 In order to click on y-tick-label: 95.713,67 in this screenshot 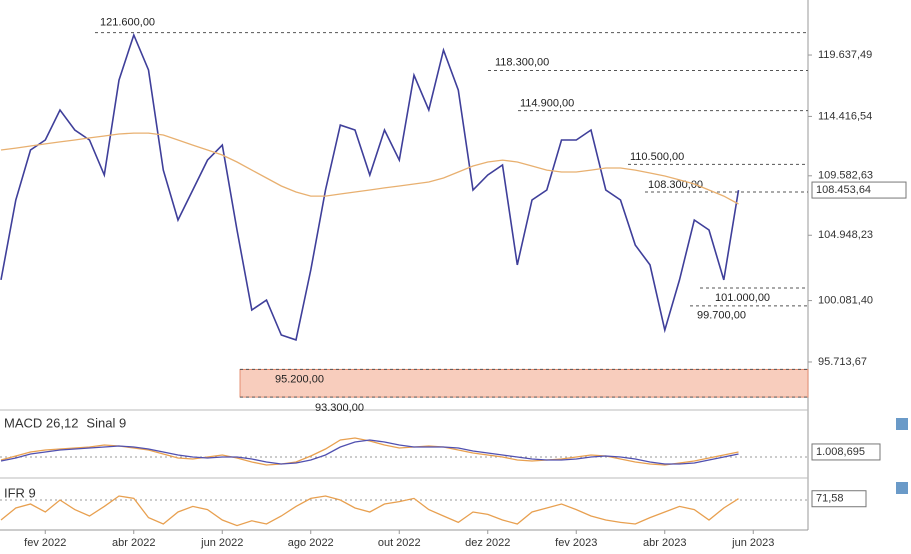, I will do `click(842, 362)`.